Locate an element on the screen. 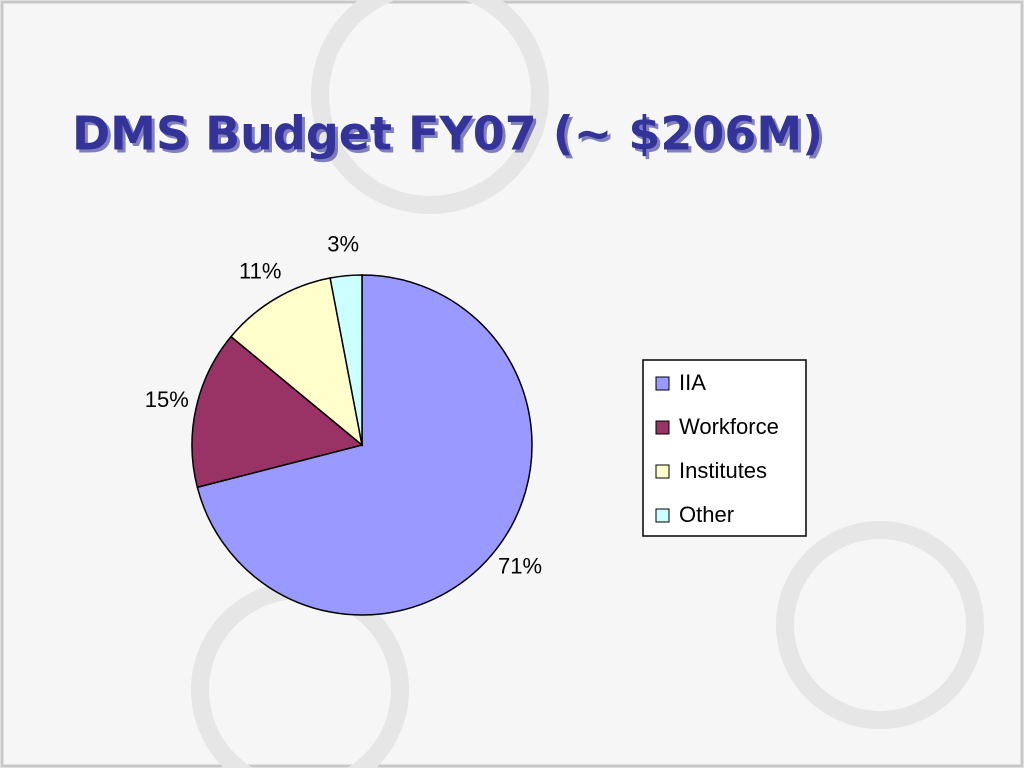 The width and height of the screenshot is (1024, 768). data-label: 71% is located at coordinates (520, 565).